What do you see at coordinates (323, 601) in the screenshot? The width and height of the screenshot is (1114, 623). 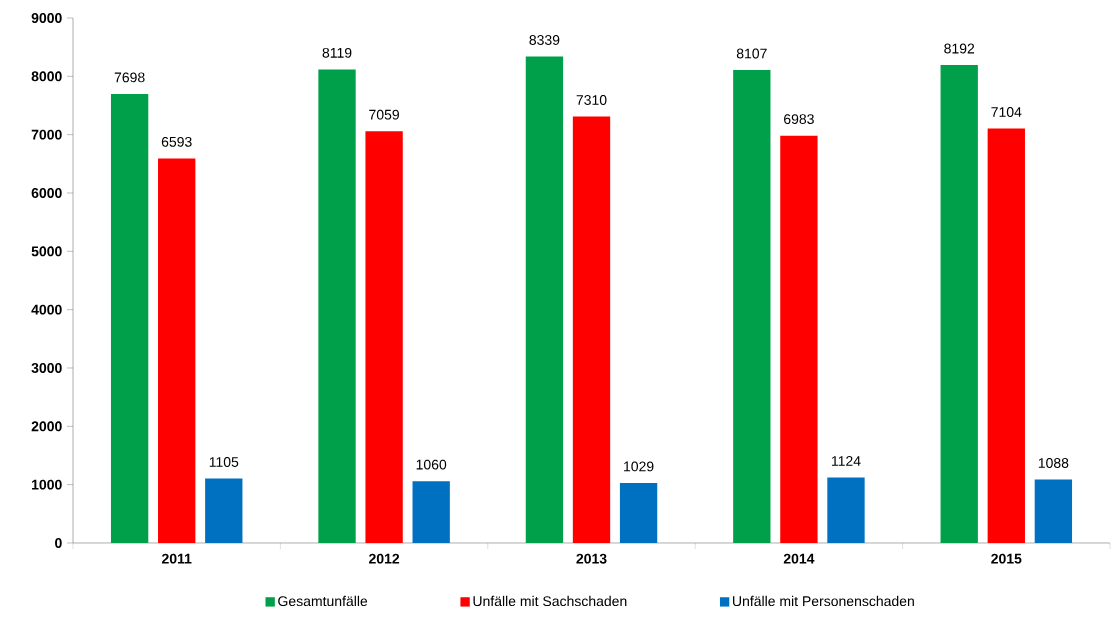 I see `legend-label: Gesamtunfälle` at bounding box center [323, 601].